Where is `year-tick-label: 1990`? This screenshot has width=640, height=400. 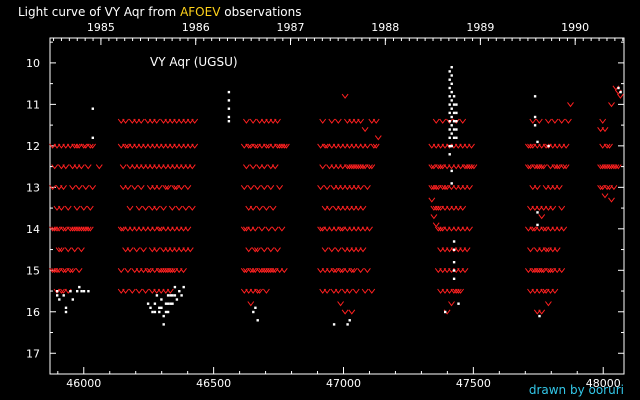
year-tick-label: 1990 is located at coordinates (575, 27).